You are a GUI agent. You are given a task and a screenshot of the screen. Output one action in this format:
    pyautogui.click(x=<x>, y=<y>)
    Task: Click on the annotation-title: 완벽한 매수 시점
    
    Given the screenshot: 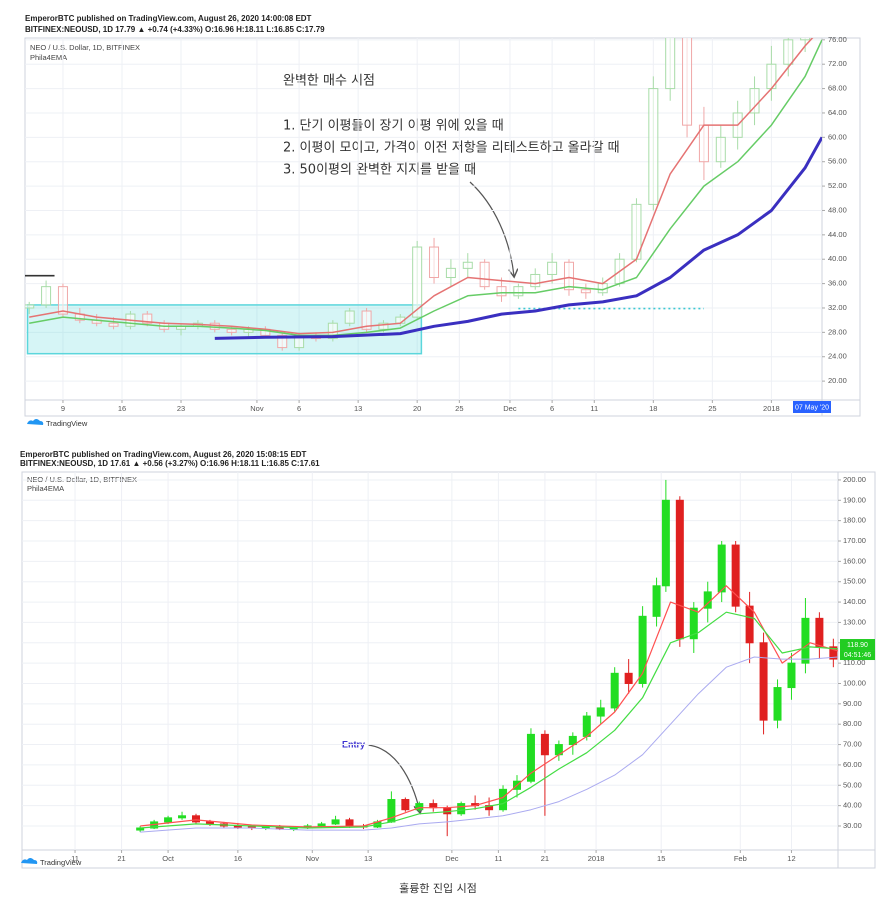 What is the action you would take?
    pyautogui.click(x=329, y=81)
    